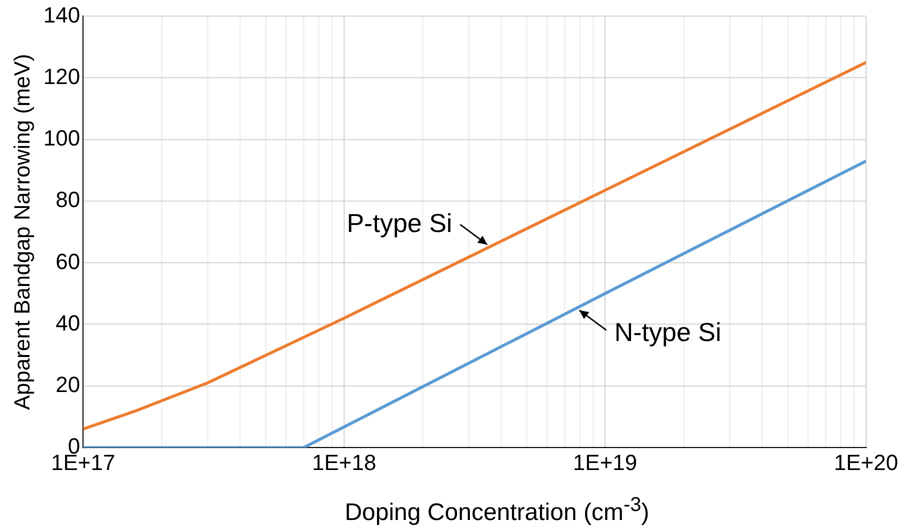 The height and width of the screenshot is (530, 910). I want to click on y-tick-label: 40, so click(68, 323).